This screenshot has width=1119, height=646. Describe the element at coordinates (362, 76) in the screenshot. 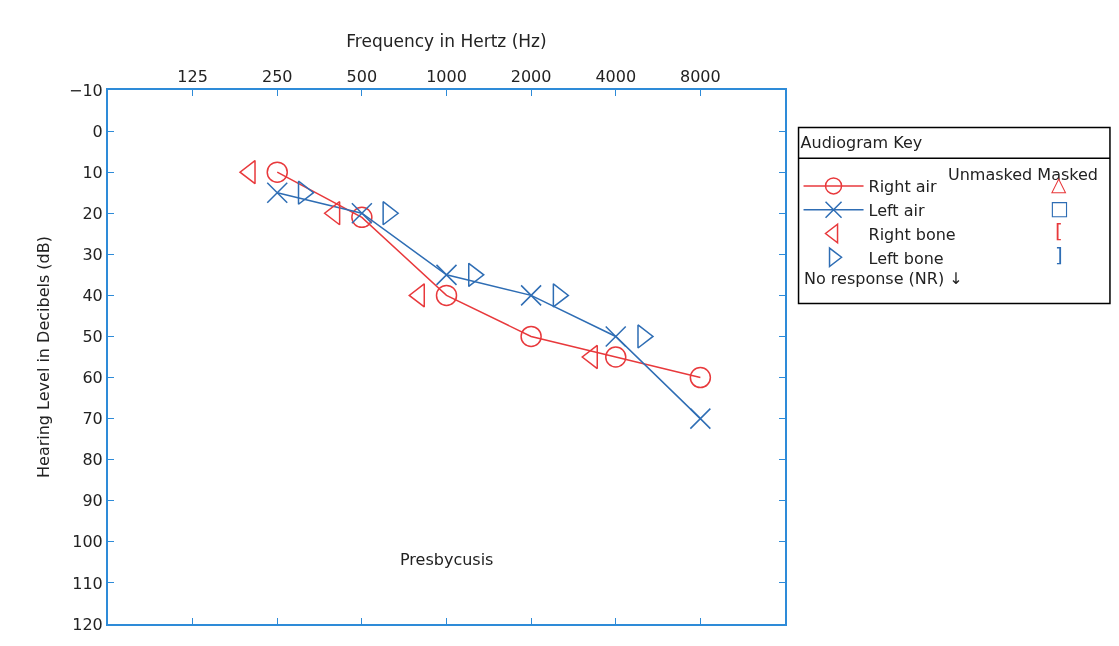

I see `x-tick-label: 500` at that location.